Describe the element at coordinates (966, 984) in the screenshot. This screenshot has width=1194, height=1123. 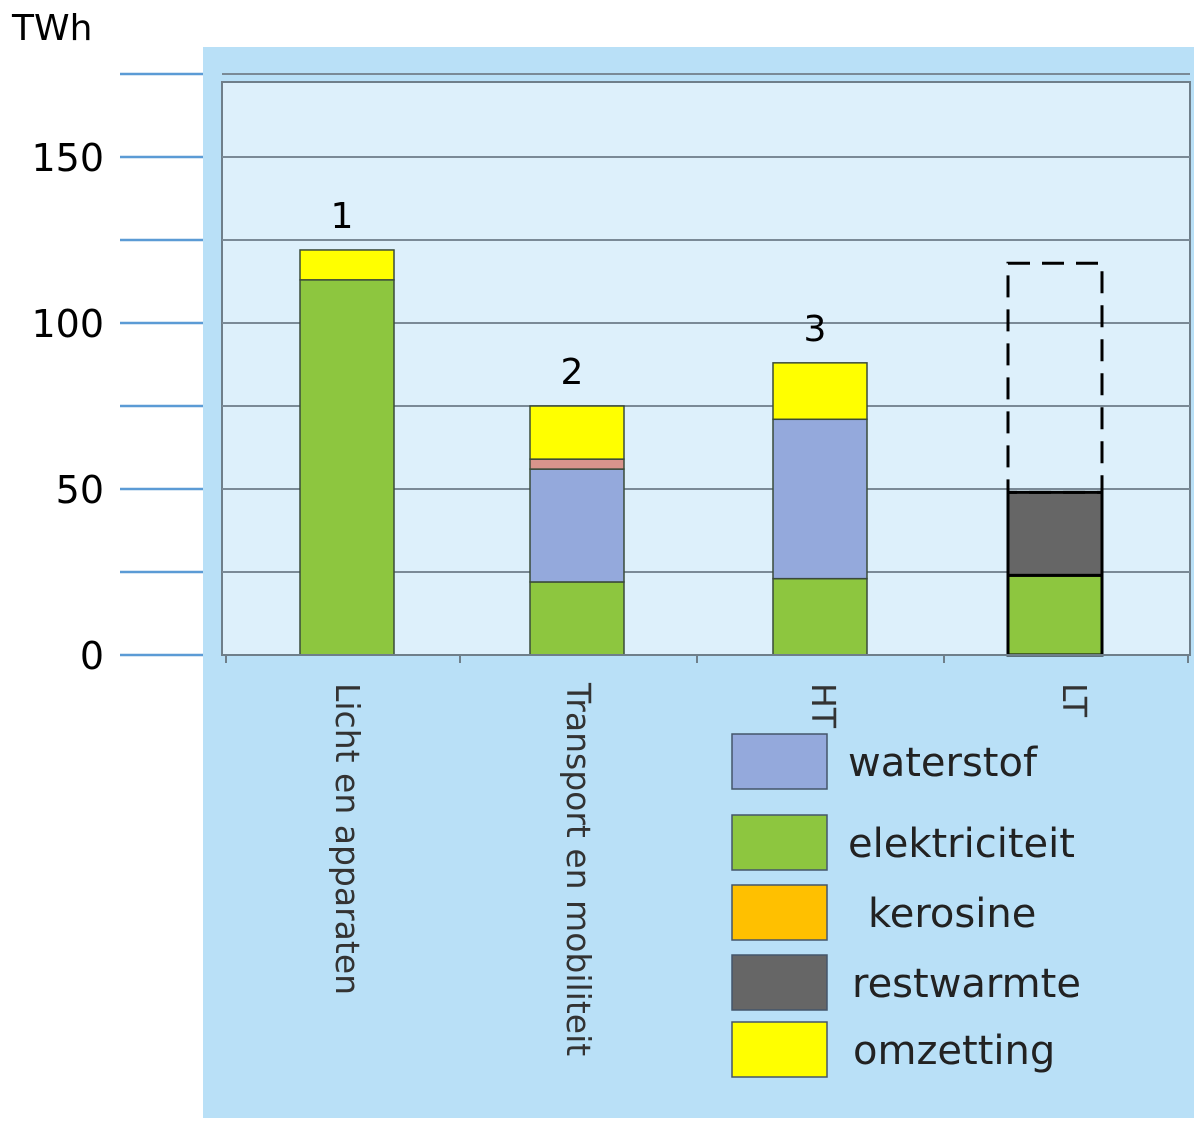
I see `legend-label: restwarmte` at that location.